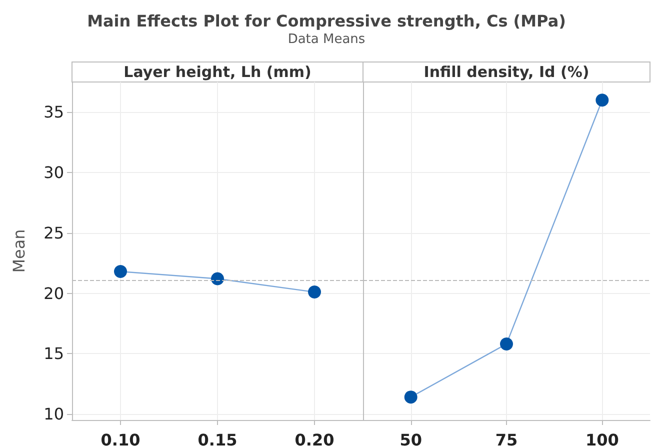 The height and width of the screenshot is (448, 653). I want to click on y-tick-label: 10, so click(54, 414).